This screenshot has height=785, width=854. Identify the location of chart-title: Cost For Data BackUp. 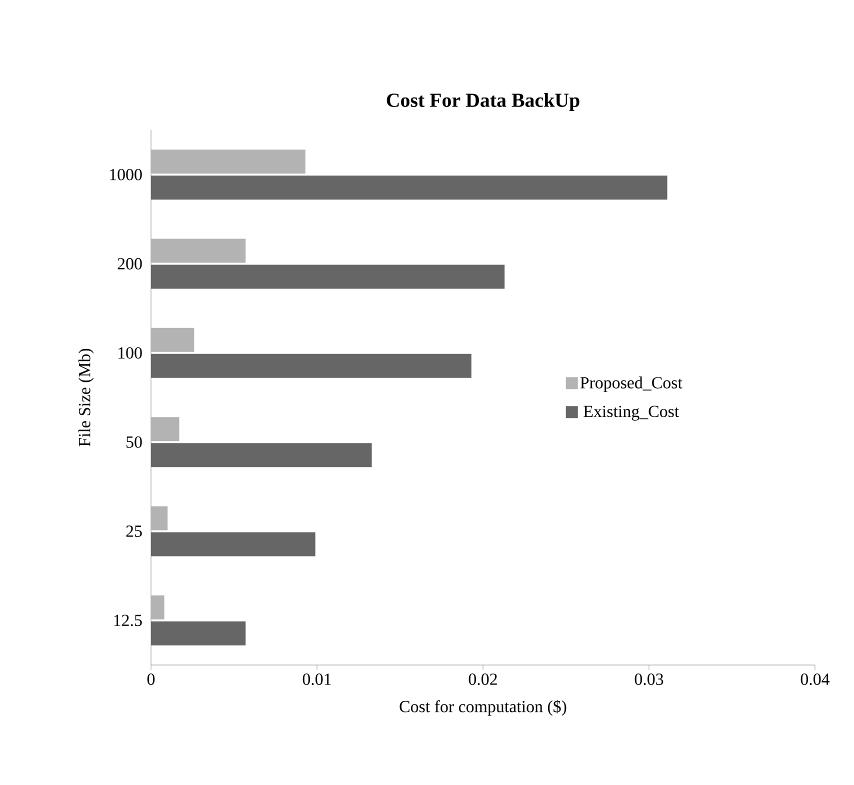
(483, 102).